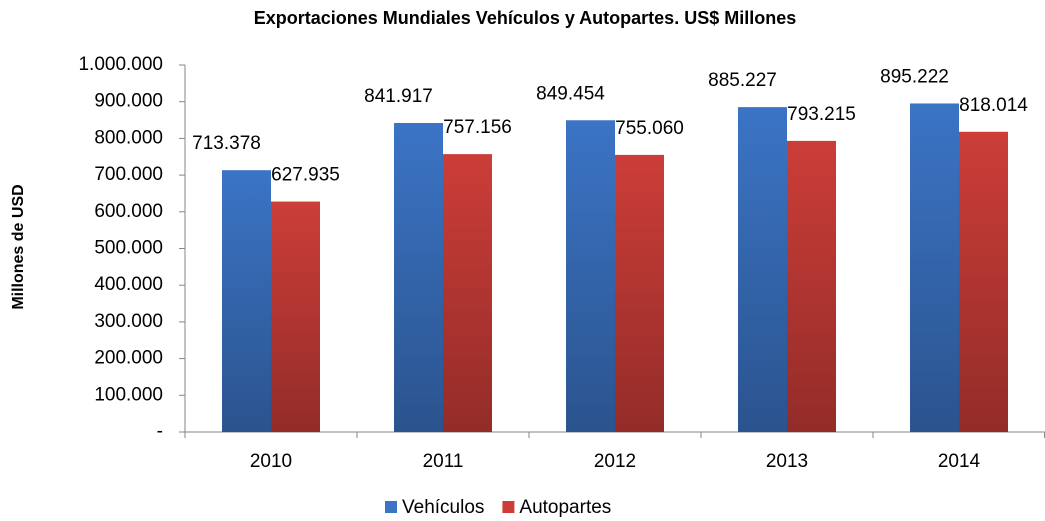 Image resolution: width=1045 pixels, height=521 pixels. Describe the element at coordinates (398, 96) in the screenshot. I see `data-label: 841.917` at that location.